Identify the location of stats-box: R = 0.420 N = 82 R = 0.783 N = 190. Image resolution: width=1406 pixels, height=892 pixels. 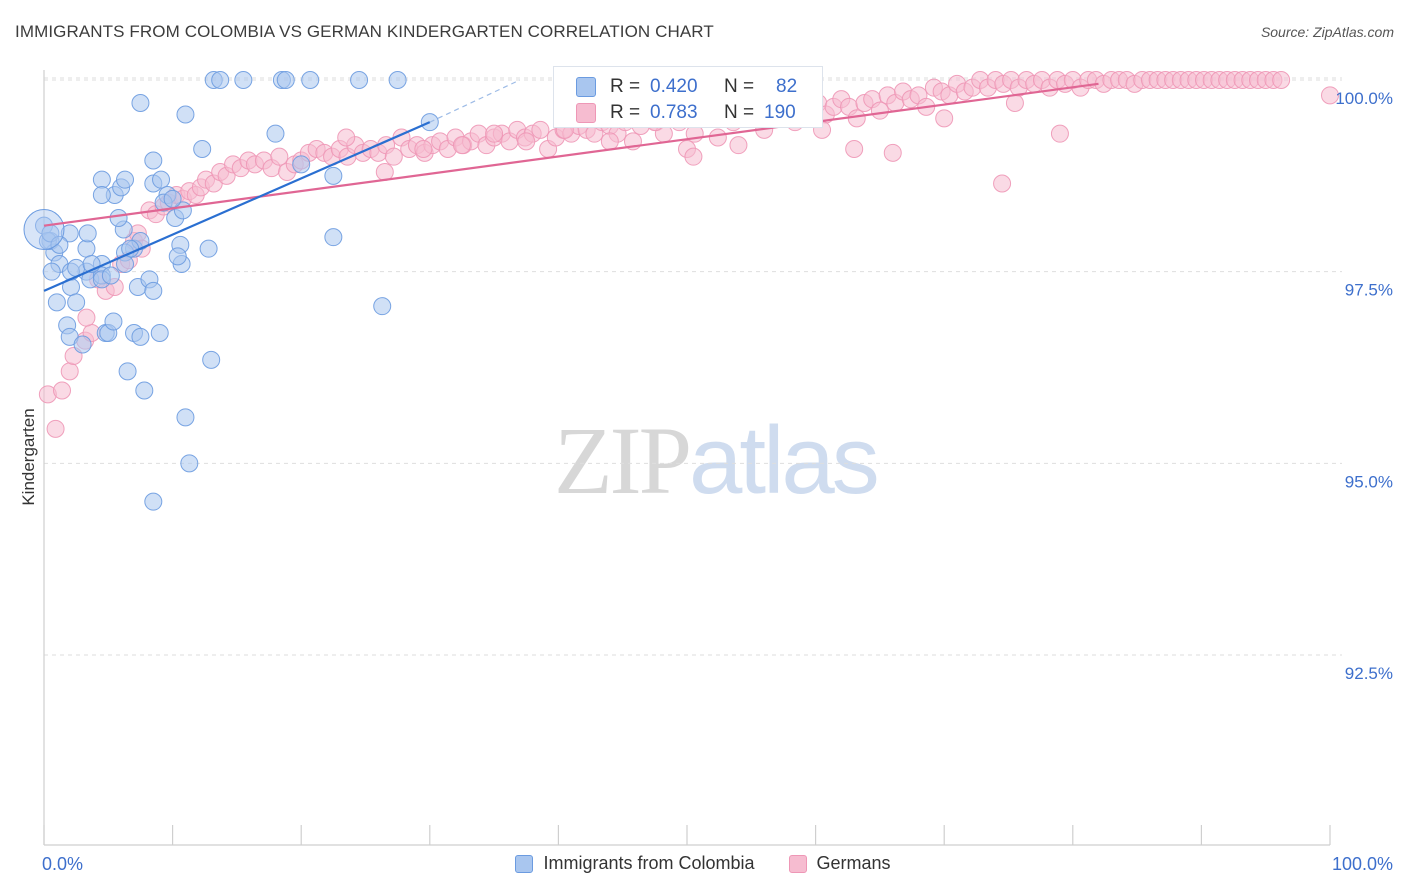
(688, 97).